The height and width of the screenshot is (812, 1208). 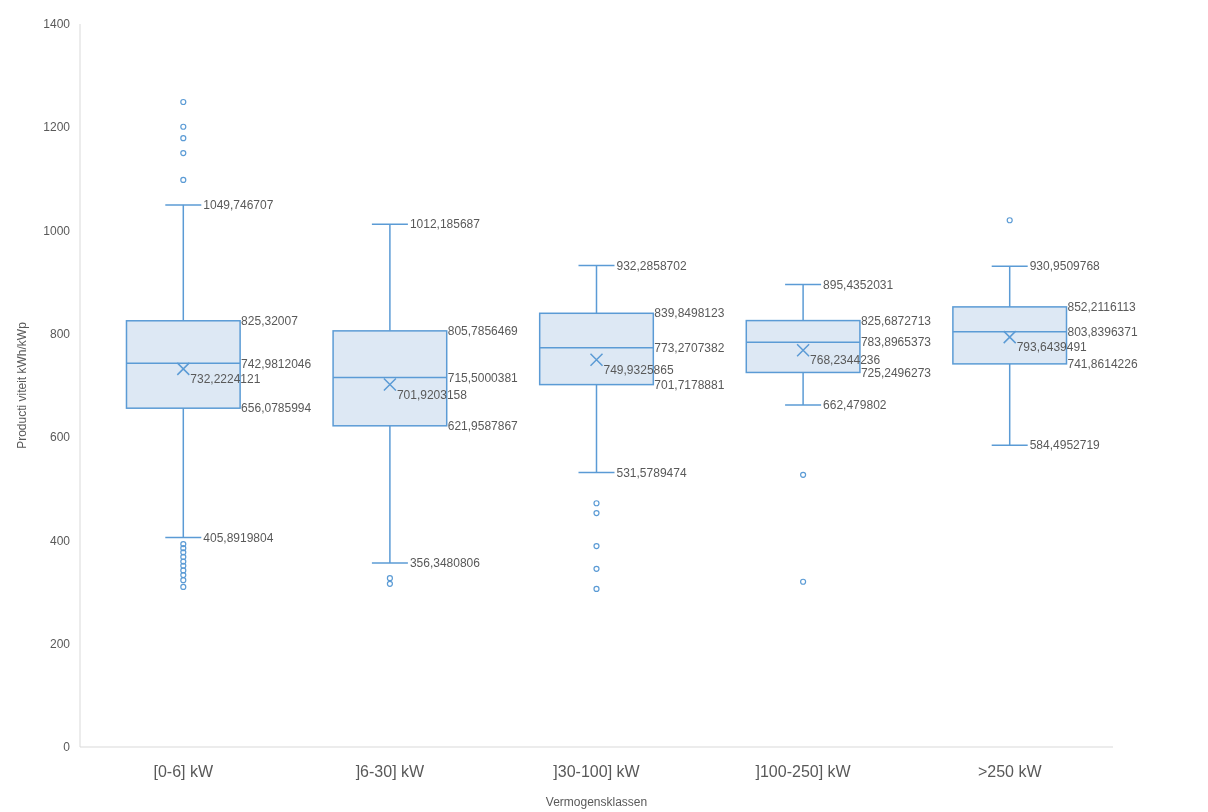 What do you see at coordinates (651, 472) in the screenshot?
I see `annotation: 531,5789474` at bounding box center [651, 472].